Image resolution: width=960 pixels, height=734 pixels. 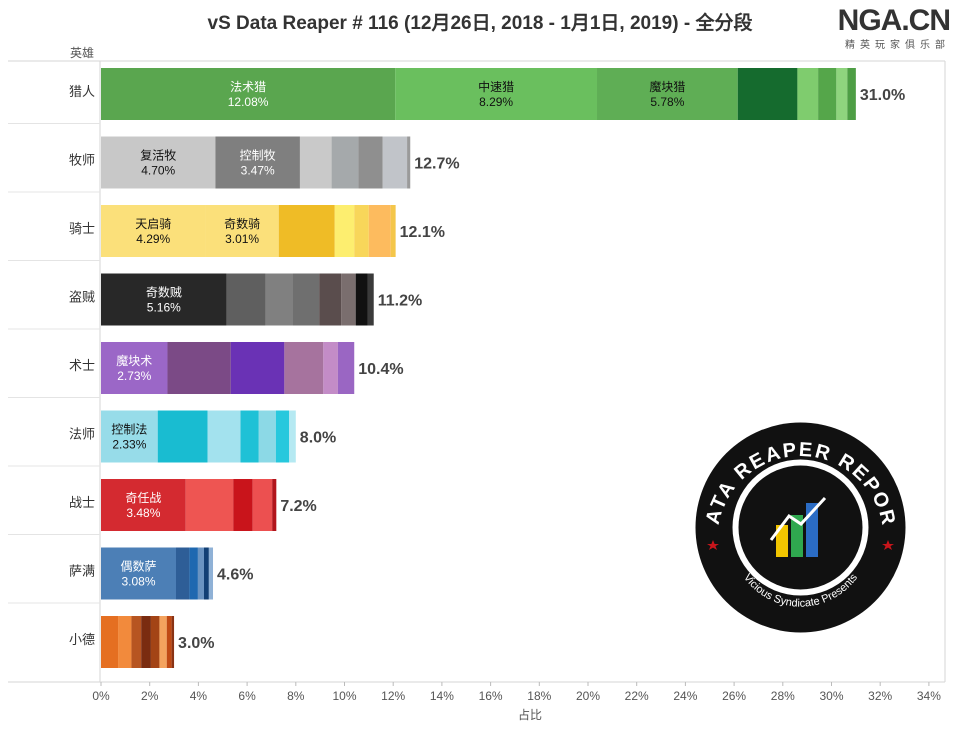 I want to click on segment-value-label: 2.73%, so click(x=134, y=376).